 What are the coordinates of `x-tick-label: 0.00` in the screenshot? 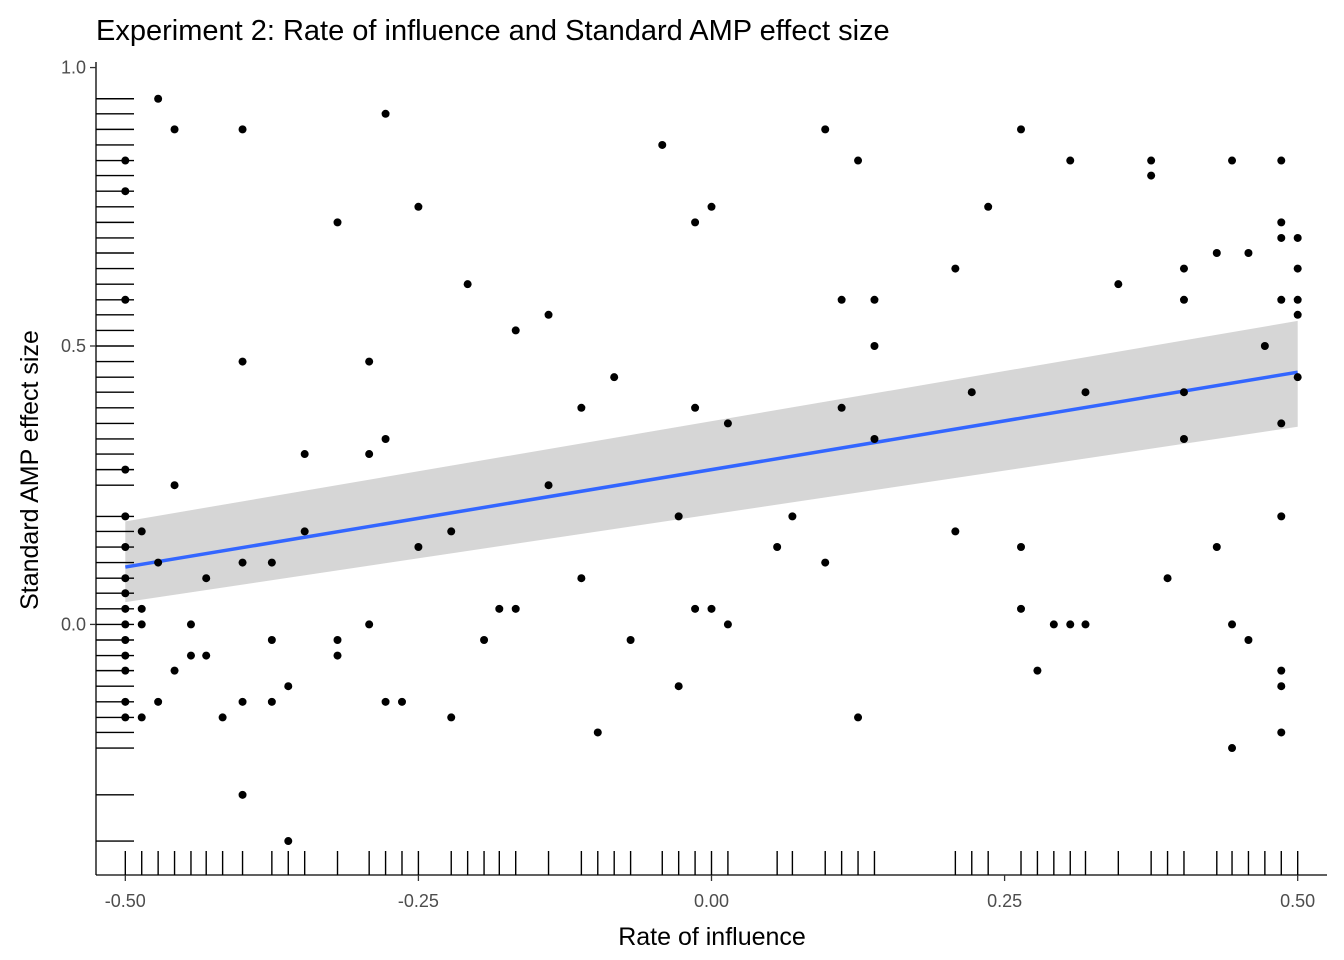 It's located at (711, 901).